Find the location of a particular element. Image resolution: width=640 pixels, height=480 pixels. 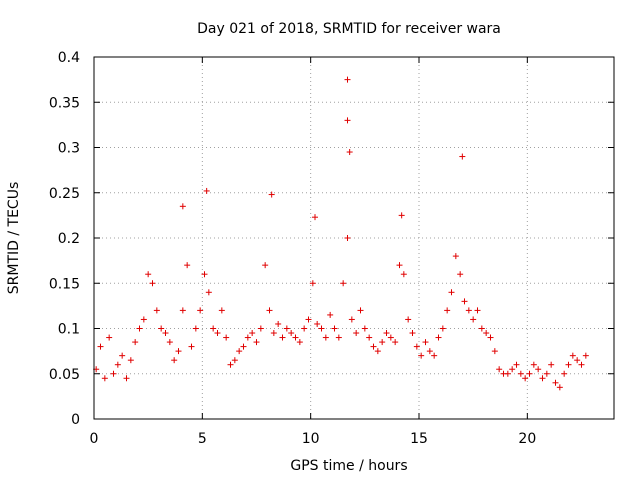

x-tick-labels: 0 5 10 15 20 is located at coordinates (313, 439).